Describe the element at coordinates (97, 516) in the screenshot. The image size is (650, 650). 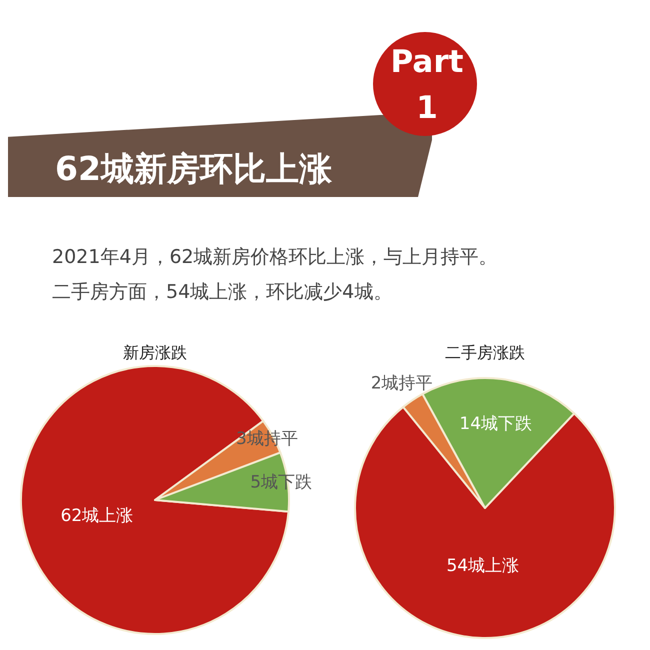
I see `slice-label: 62城上涨` at that location.